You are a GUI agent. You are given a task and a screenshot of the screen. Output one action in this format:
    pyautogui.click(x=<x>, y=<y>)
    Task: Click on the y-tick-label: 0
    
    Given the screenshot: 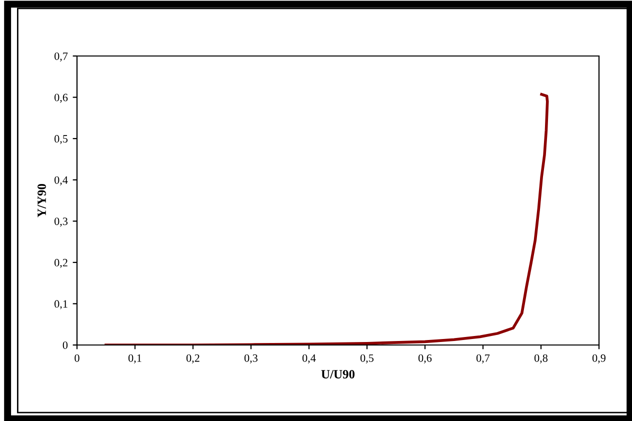 What is the action you would take?
    pyautogui.click(x=65, y=345)
    